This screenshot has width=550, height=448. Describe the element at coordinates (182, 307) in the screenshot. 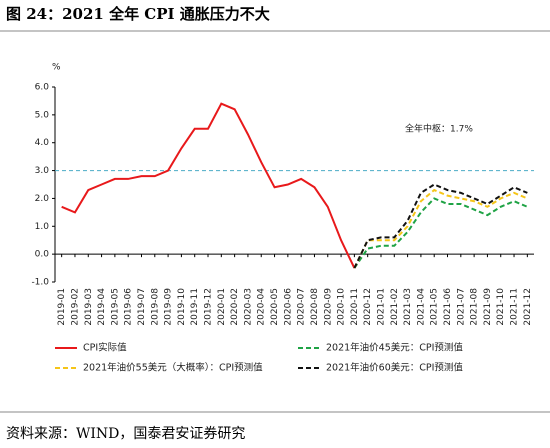

I see `x-tick-label: 2019-10` at that location.